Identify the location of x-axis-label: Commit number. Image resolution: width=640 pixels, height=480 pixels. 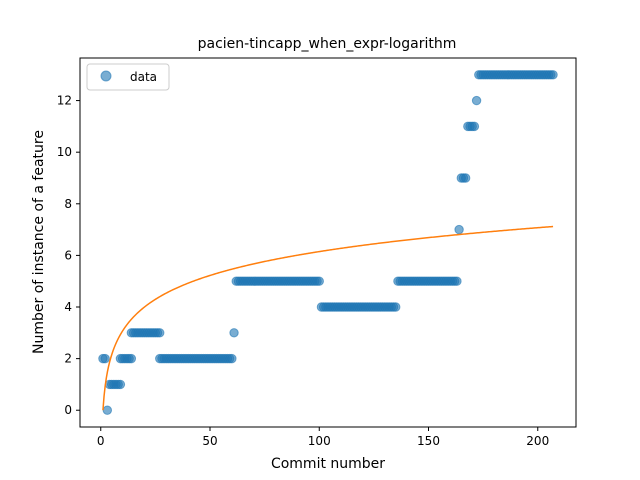
(328, 464).